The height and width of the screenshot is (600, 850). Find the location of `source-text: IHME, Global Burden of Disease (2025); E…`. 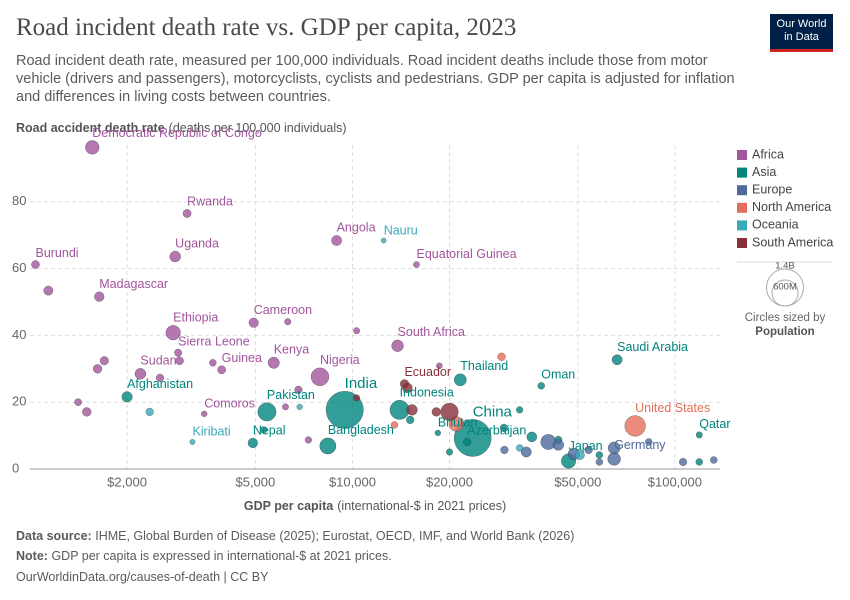

source-text: IHME, Global Burden of Disease (2025); E… is located at coordinates (335, 536).